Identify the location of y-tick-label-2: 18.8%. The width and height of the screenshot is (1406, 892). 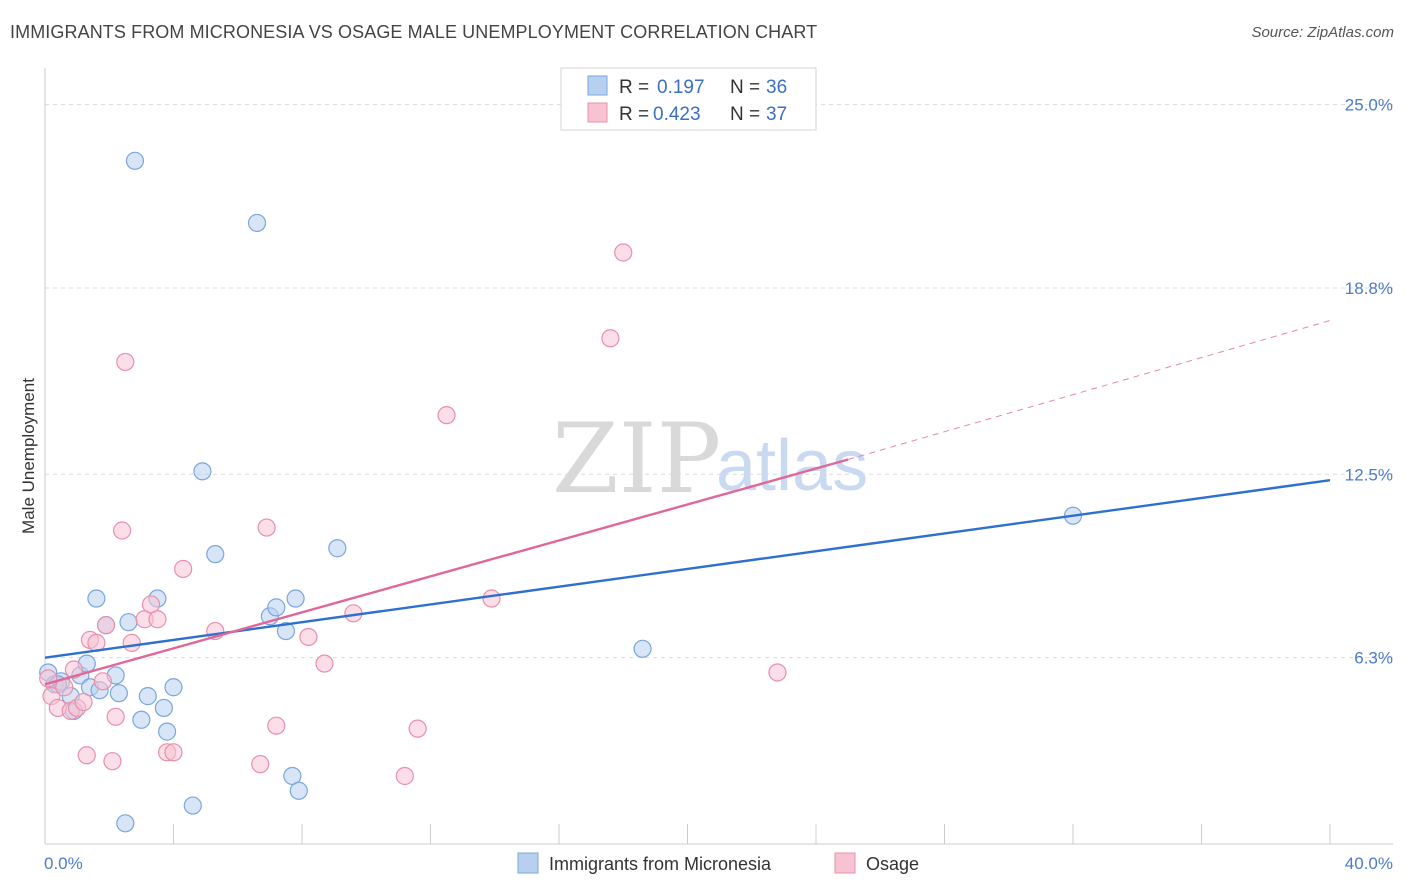
(1369, 288).